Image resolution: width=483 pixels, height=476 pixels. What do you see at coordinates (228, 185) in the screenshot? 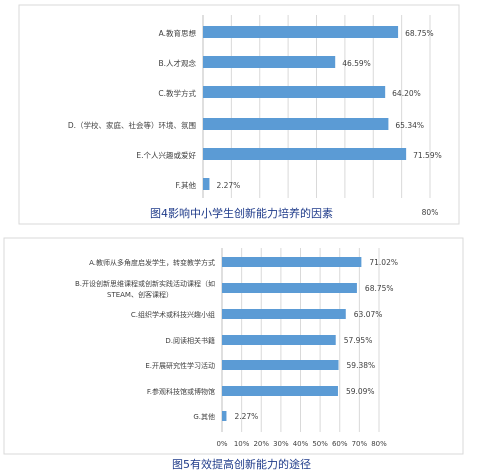
I see `chart1-value-label: 2.27%` at bounding box center [228, 185].